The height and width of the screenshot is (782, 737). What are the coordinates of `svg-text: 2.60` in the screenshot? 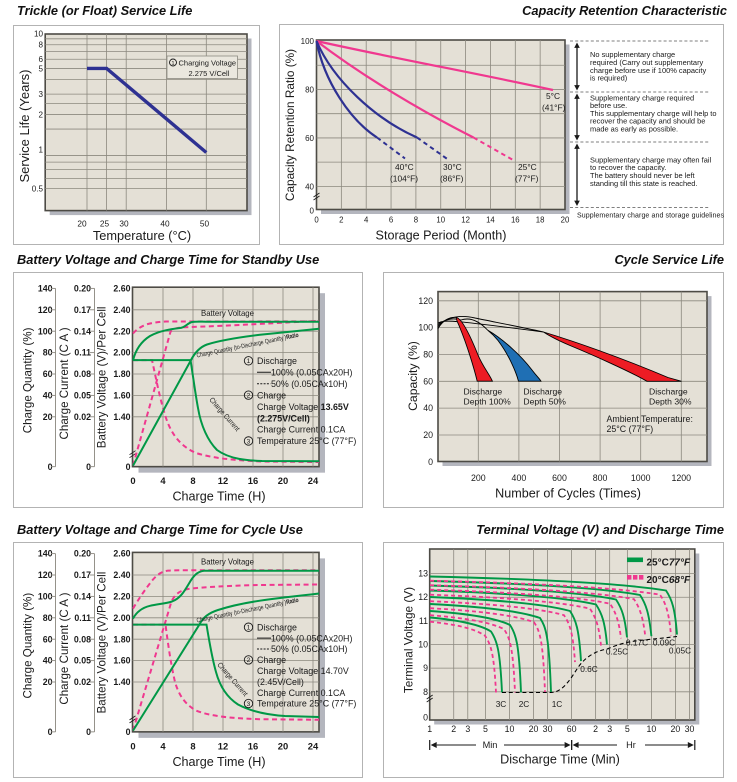 It's located at (121, 289).